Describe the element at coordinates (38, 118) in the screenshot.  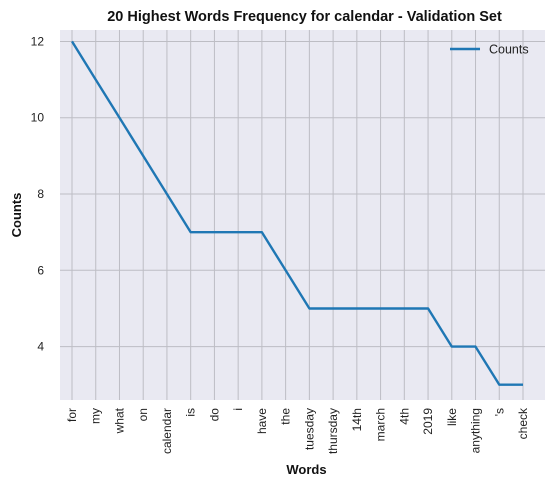
I see `y-tick-label: 10` at that location.